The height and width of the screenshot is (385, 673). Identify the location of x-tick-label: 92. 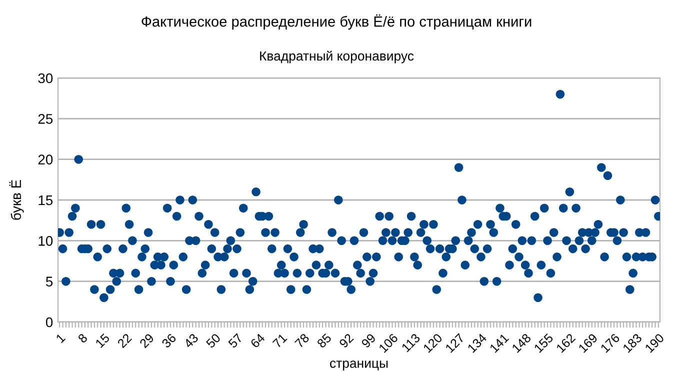
(346, 340).